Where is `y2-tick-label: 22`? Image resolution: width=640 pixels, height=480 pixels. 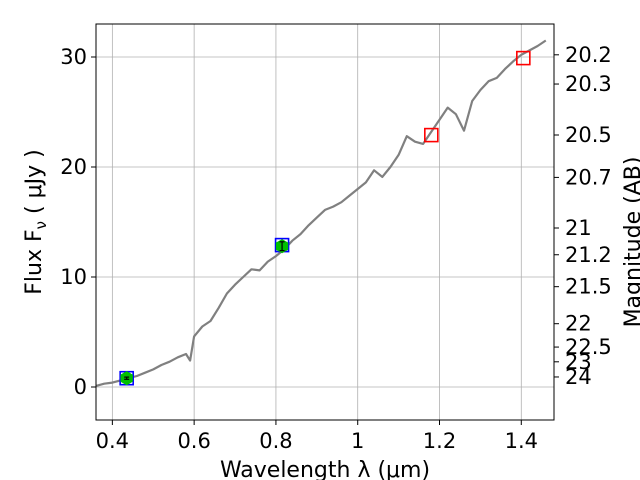 y2-tick-label: 22 is located at coordinates (578, 324).